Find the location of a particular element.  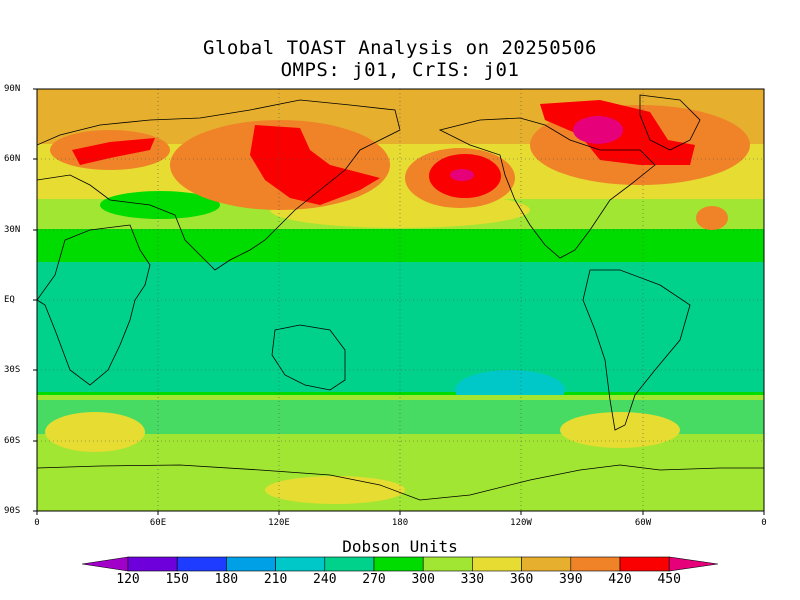

colorbar-arrow-low is located at coordinates (105, 564).